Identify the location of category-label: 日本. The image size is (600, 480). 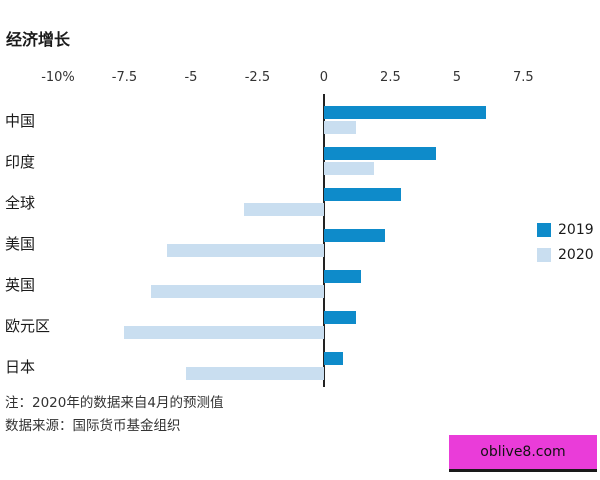
(20, 367).